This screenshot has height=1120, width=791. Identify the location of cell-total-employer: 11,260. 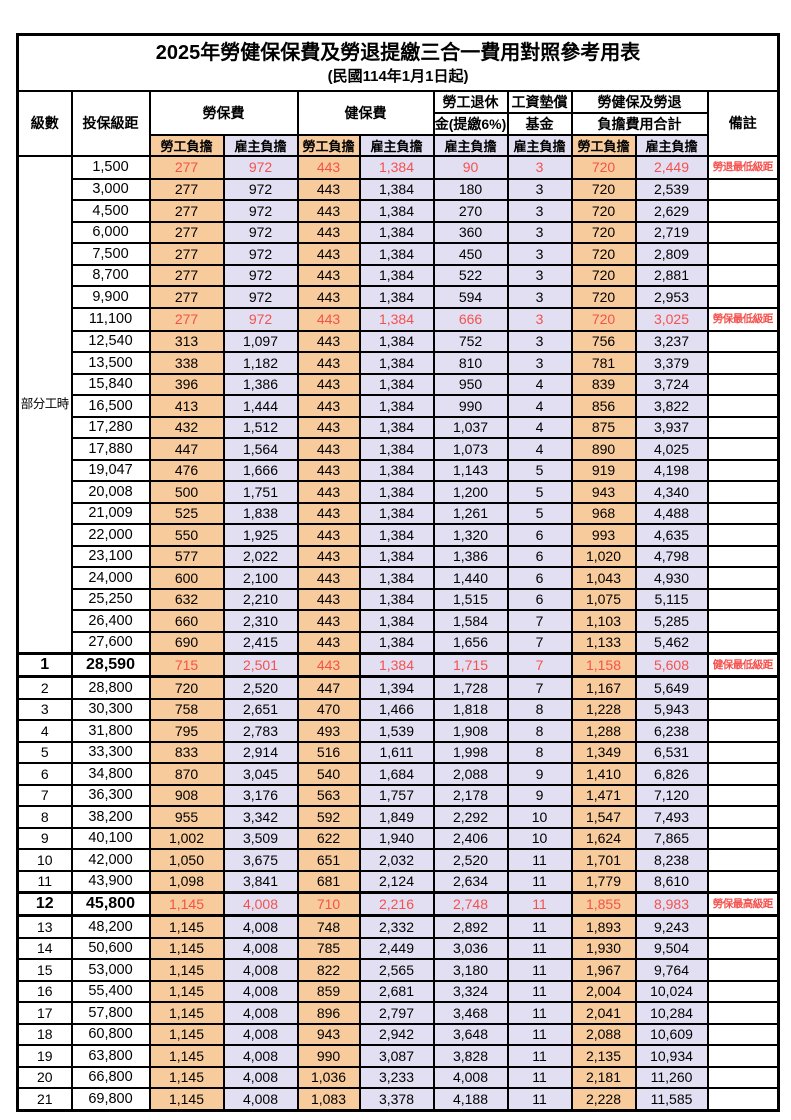
(671, 1077).